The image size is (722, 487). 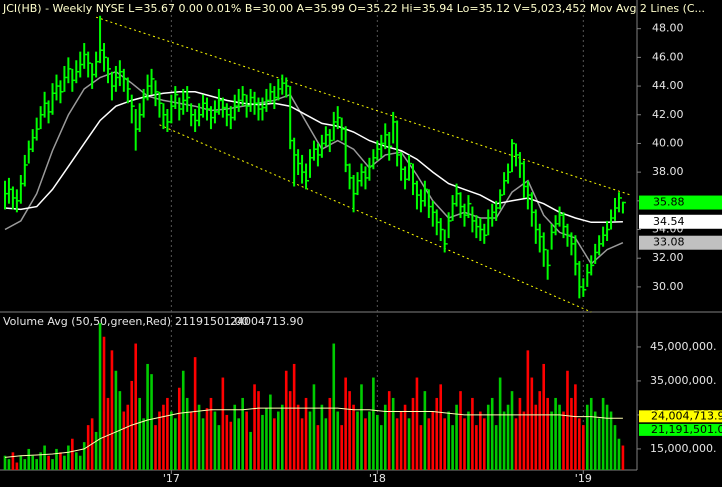 I want to click on x-tick-label: '19, so click(x=583, y=478).